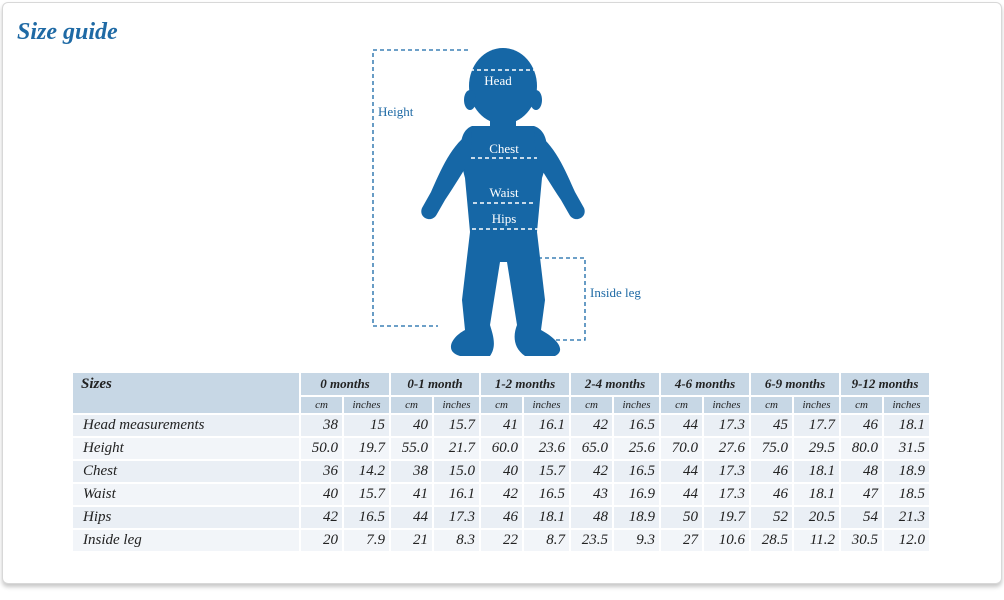  I want to click on cell: 28.5, so click(771, 540).